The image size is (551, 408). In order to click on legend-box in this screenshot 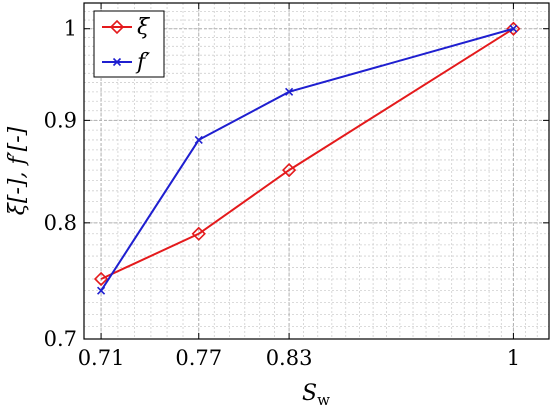, I will do `click(129, 44)`.